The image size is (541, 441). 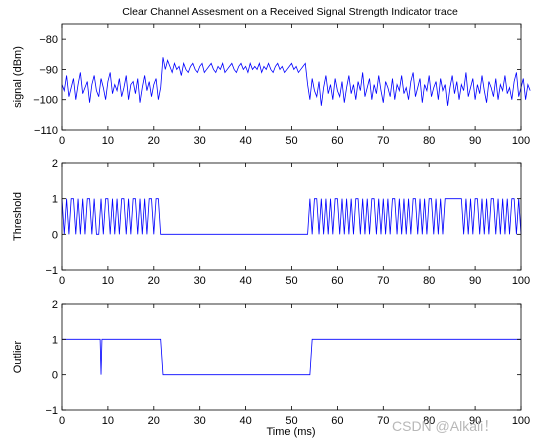 What do you see at coordinates (290, 432) in the screenshot?
I see `x-axis-label: Time (ms)` at bounding box center [290, 432].